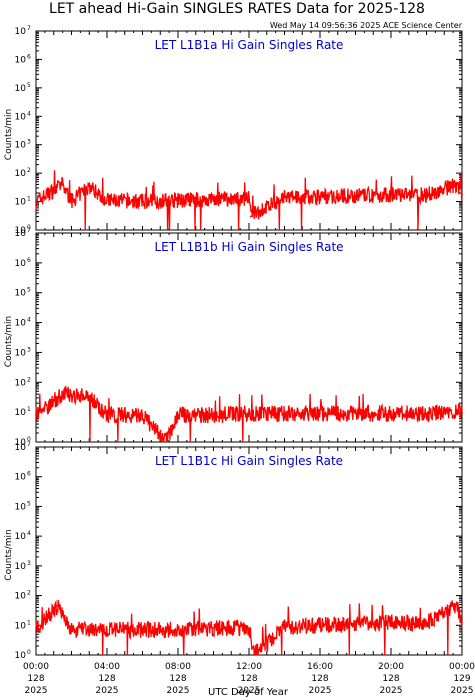 This screenshot has height=700, width=475. What do you see at coordinates (178, 667) in the screenshot?
I see `x-tick-time: 08:00` at bounding box center [178, 667].